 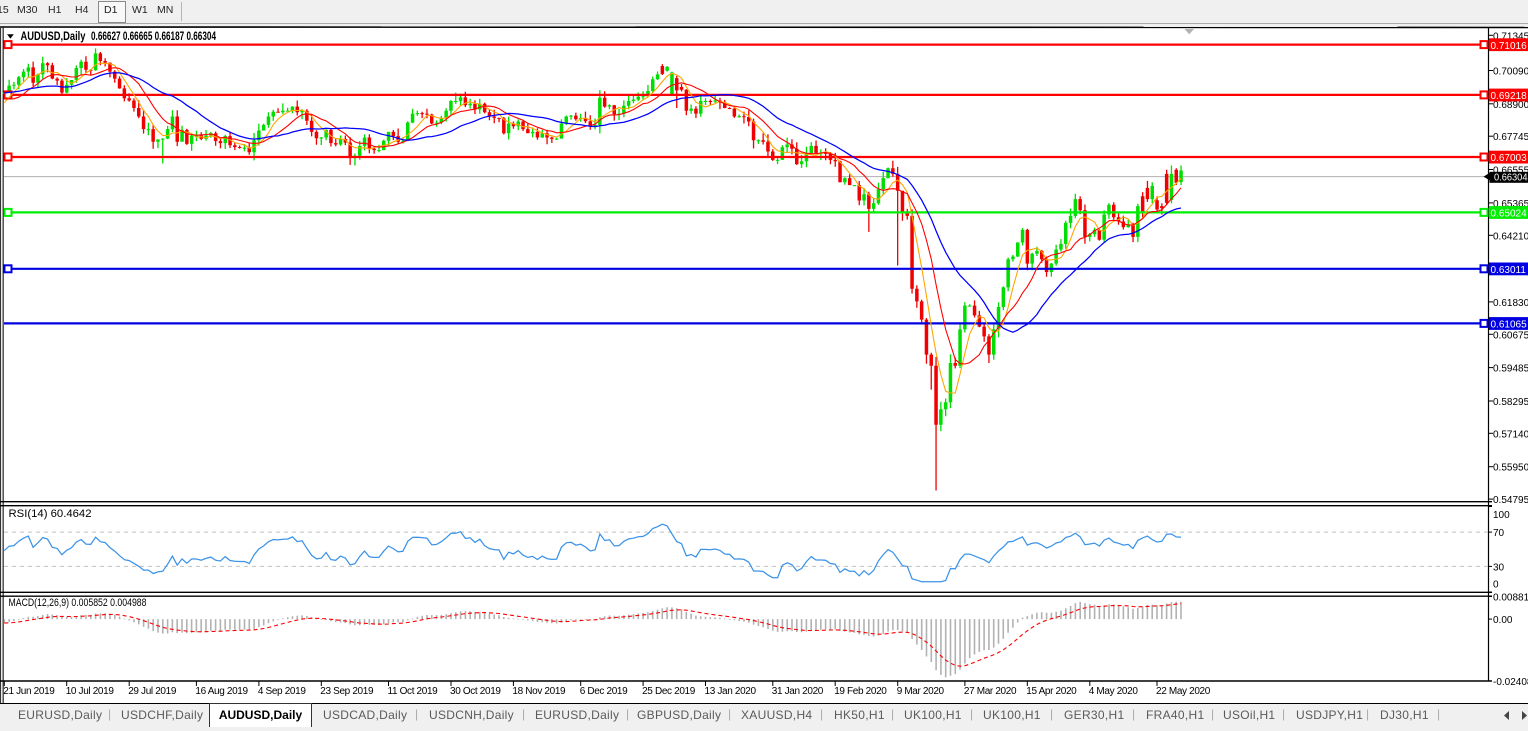 What do you see at coordinates (1510, 303) in the screenshot?
I see `svg-text: 0.61830` at bounding box center [1510, 303].